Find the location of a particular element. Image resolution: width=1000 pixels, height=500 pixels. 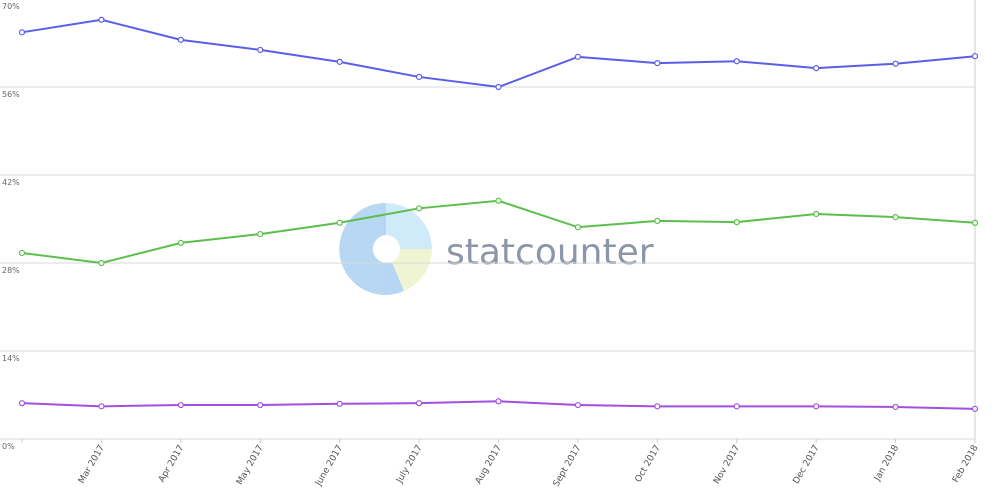

watermark: statcounter is located at coordinates (550, 252).